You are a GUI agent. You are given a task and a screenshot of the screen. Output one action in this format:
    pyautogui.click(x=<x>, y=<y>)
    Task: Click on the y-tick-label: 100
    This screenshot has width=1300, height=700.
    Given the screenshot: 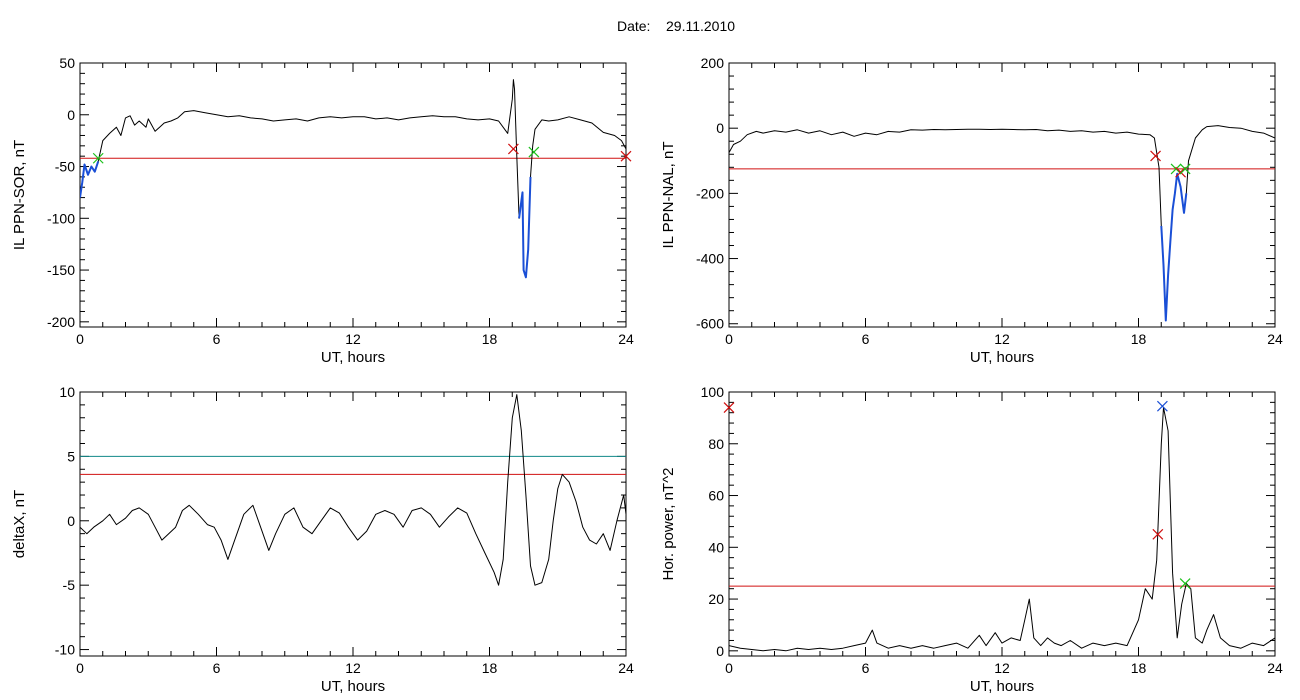 What is the action you would take?
    pyautogui.click(x=713, y=392)
    